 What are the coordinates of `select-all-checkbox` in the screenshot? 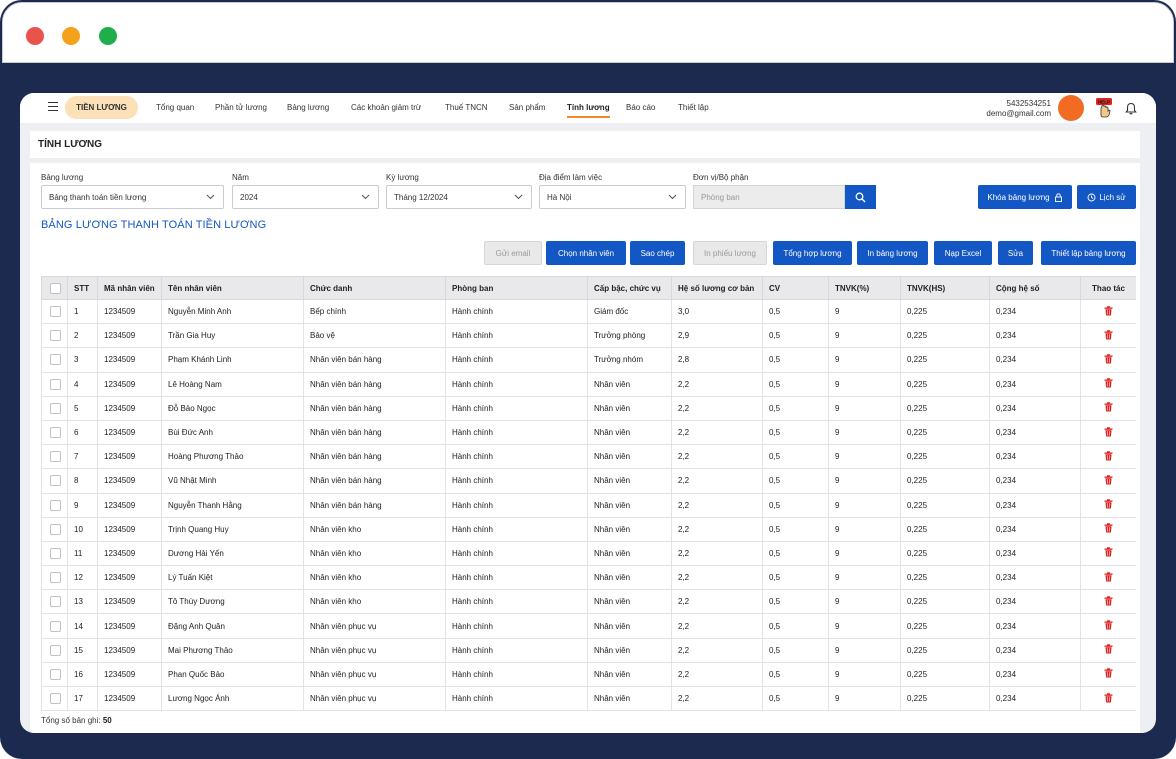 It's located at (55, 288).